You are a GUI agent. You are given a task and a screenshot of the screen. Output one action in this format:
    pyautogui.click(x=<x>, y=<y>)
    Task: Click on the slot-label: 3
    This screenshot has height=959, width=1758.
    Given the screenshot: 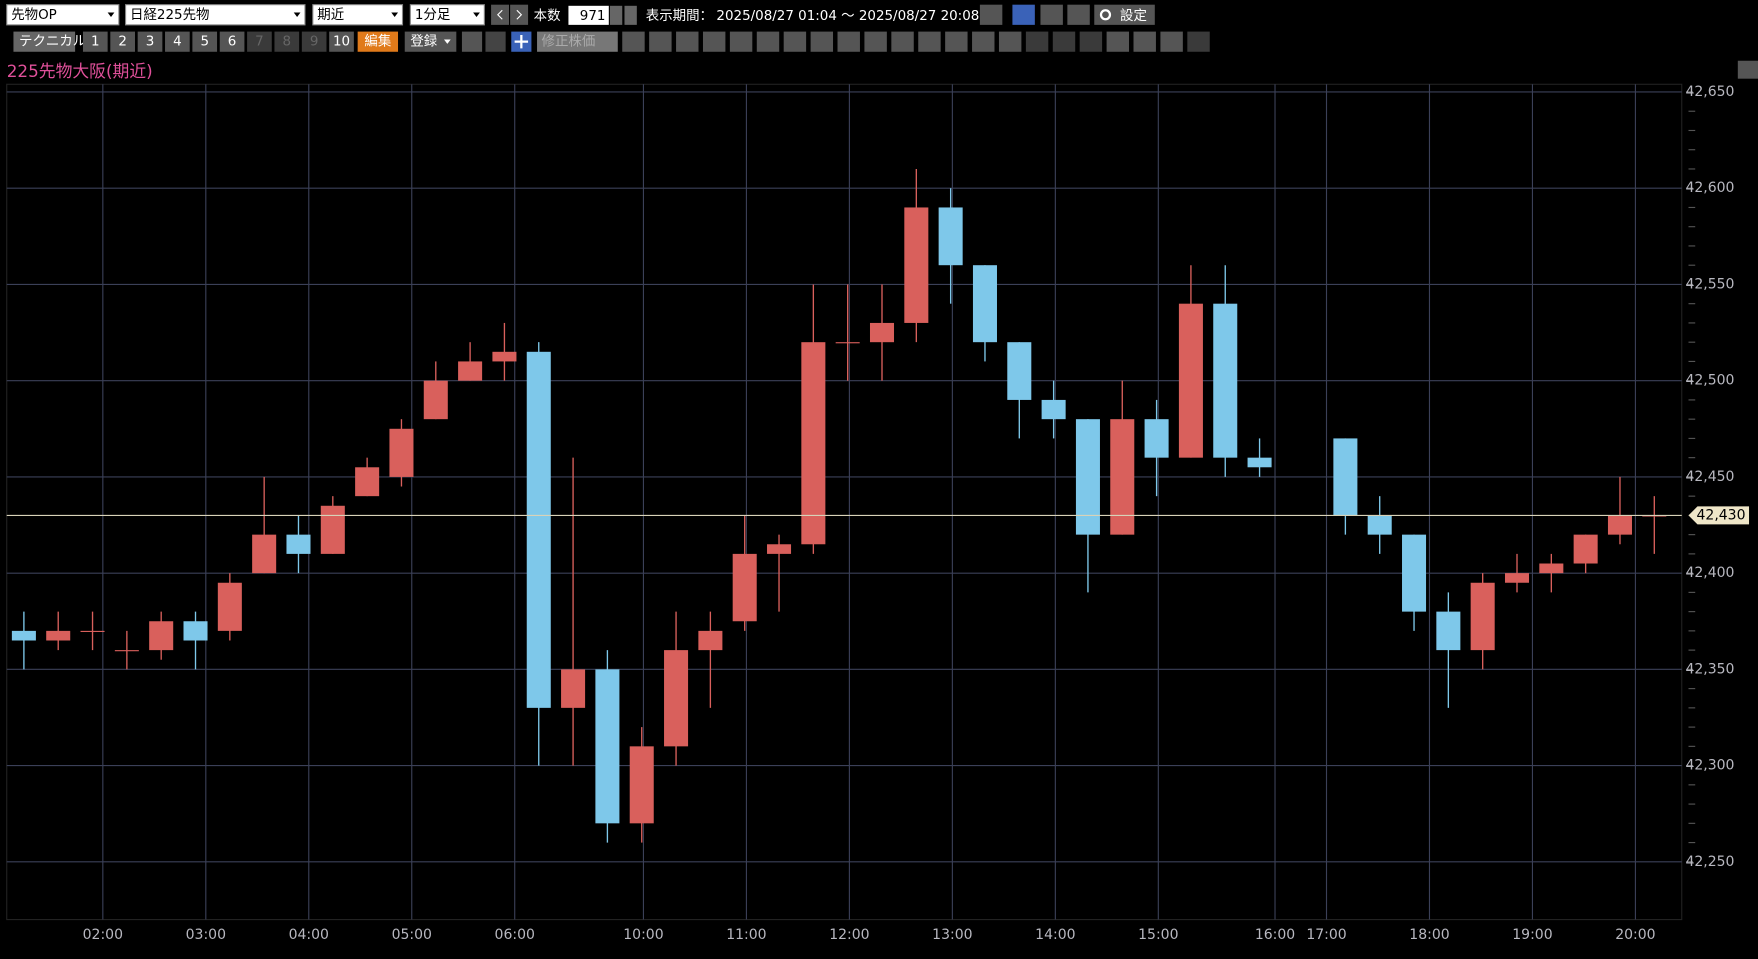 What is the action you would take?
    pyautogui.click(x=150, y=42)
    